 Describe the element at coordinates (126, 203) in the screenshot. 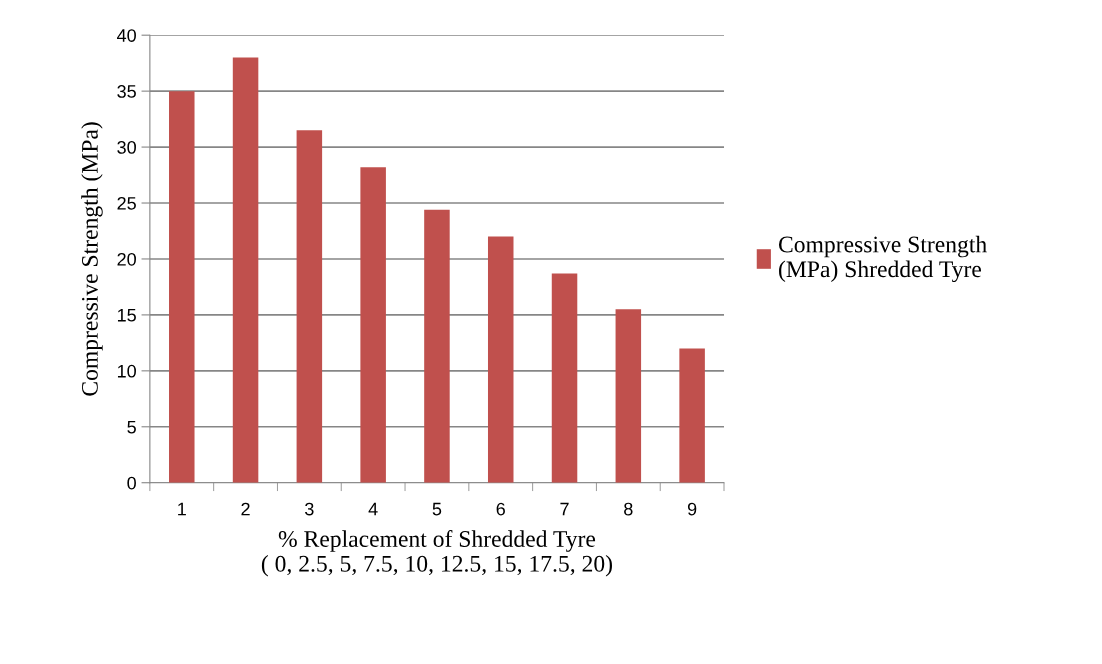

I see `y-tick-label: 25` at that location.